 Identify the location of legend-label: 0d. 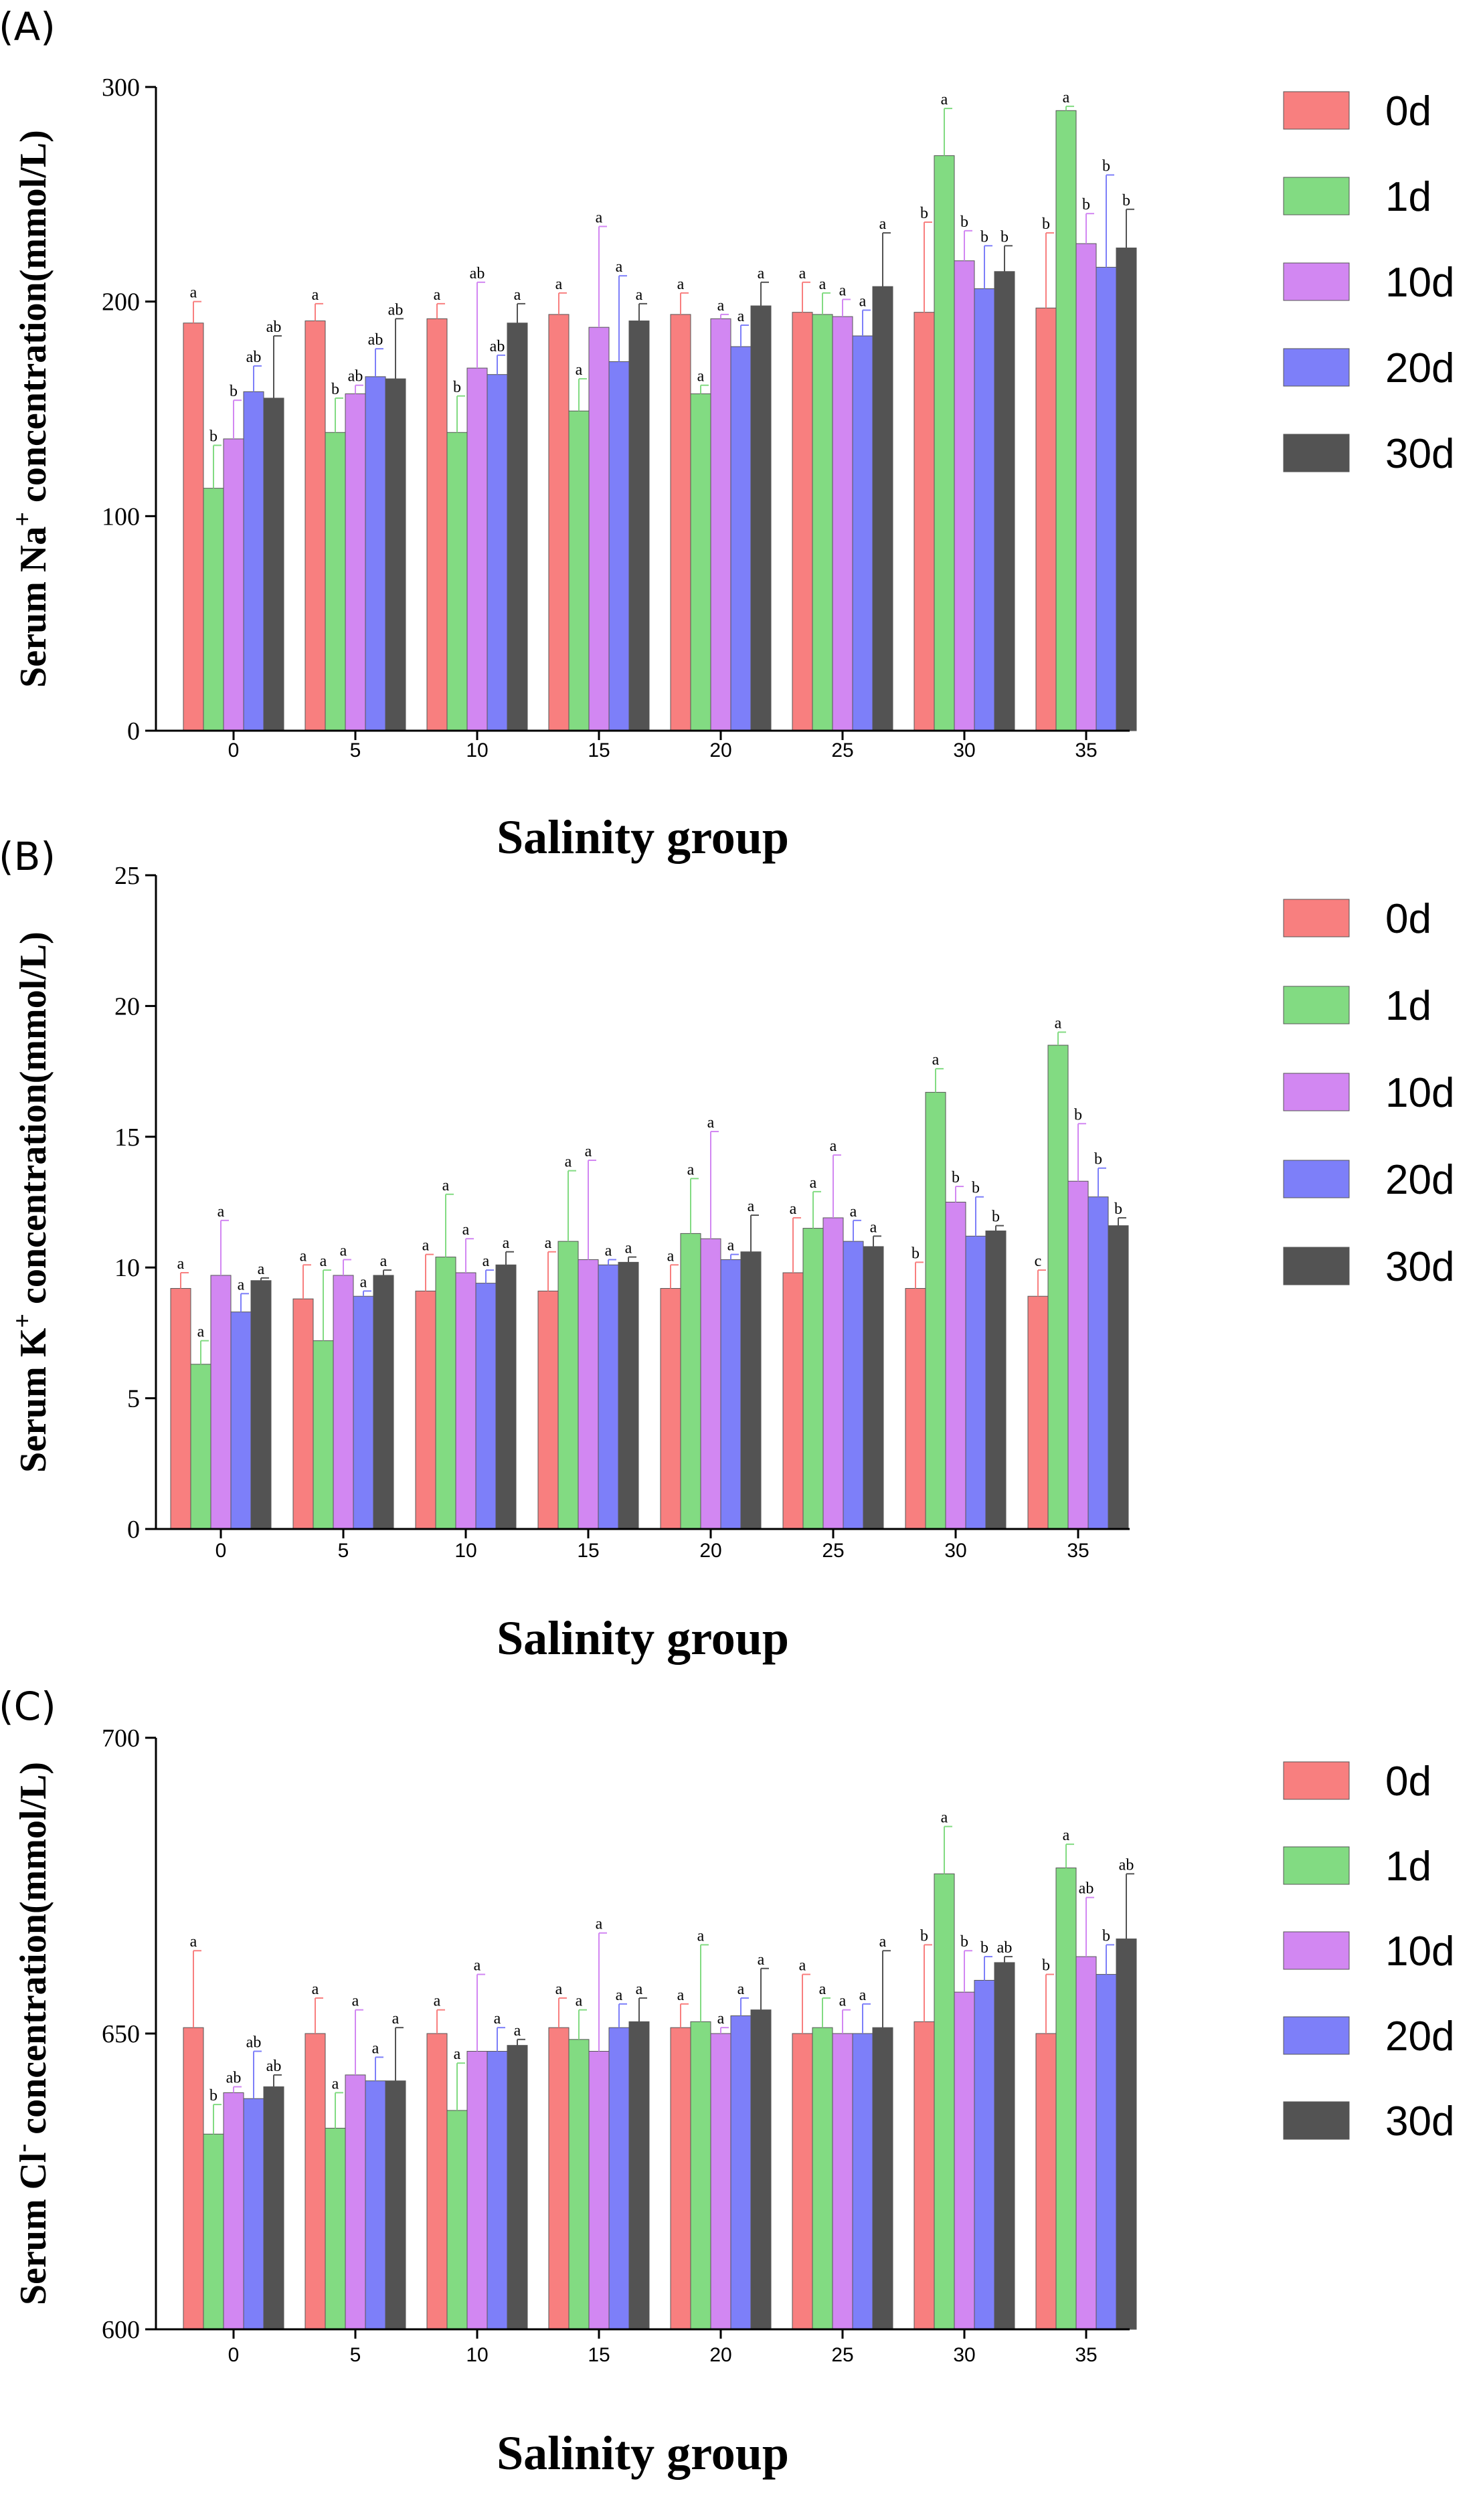
(1408, 919).